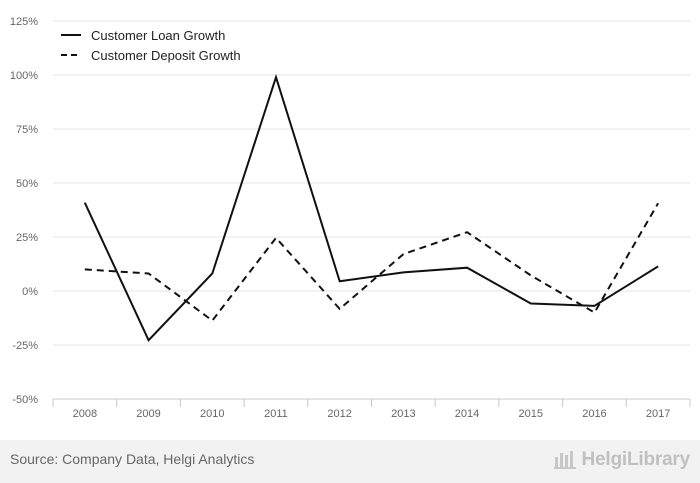 The image size is (700, 483). What do you see at coordinates (27, 238) in the screenshot?
I see `y-tick-label: 25%` at bounding box center [27, 238].